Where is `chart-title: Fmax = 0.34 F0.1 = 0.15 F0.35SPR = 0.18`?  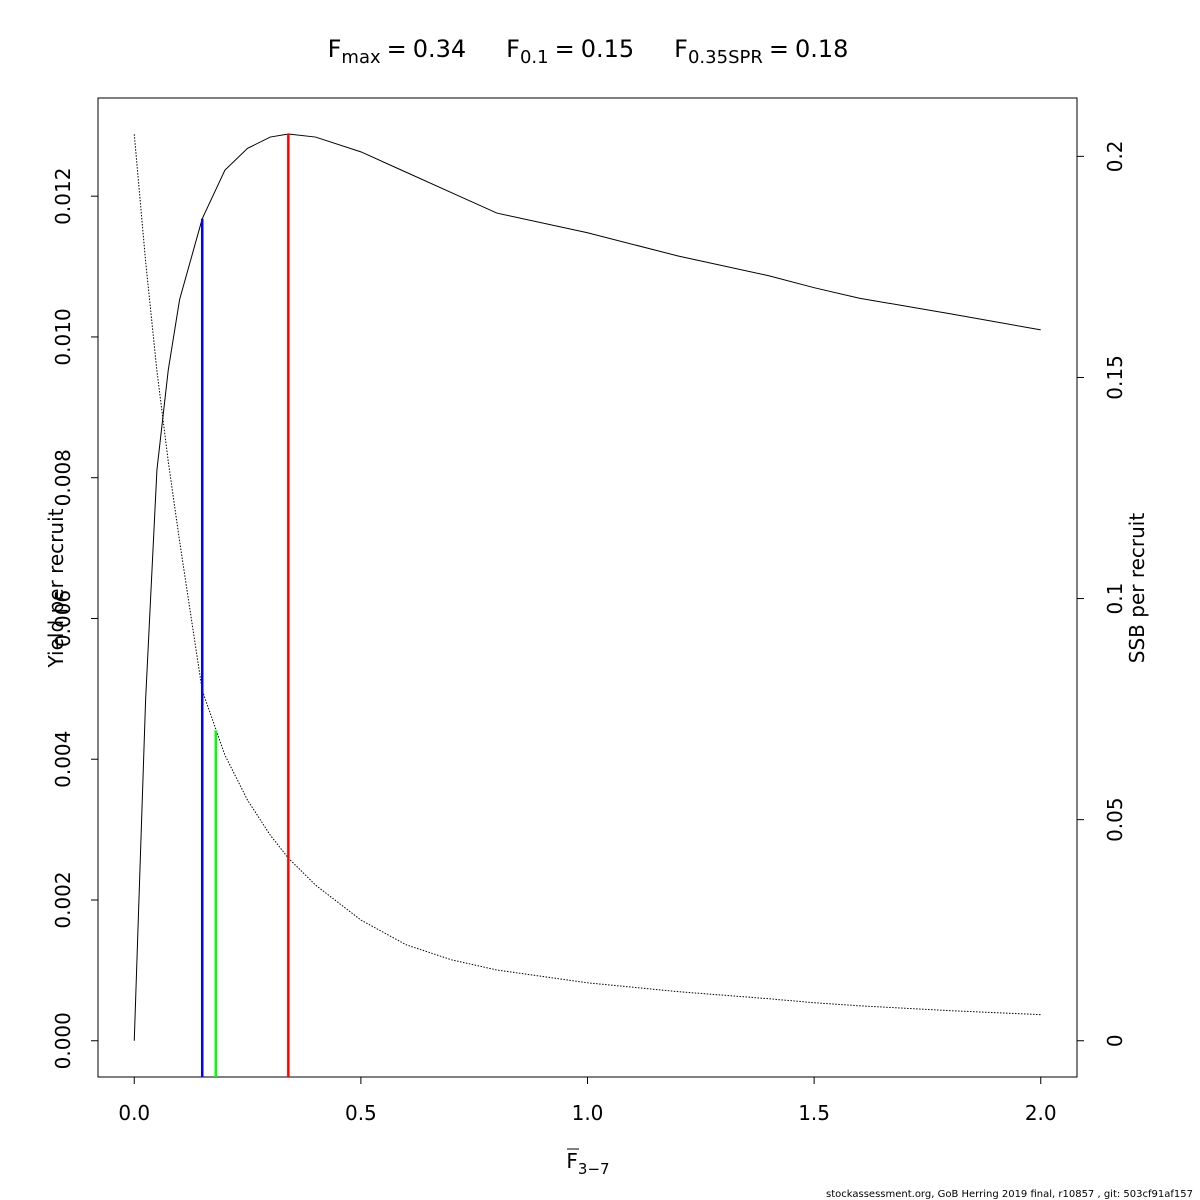 chart-title: Fmax = 0.34 F0.1 = 0.15 F0.35SPR = 0.18 is located at coordinates (588, 51).